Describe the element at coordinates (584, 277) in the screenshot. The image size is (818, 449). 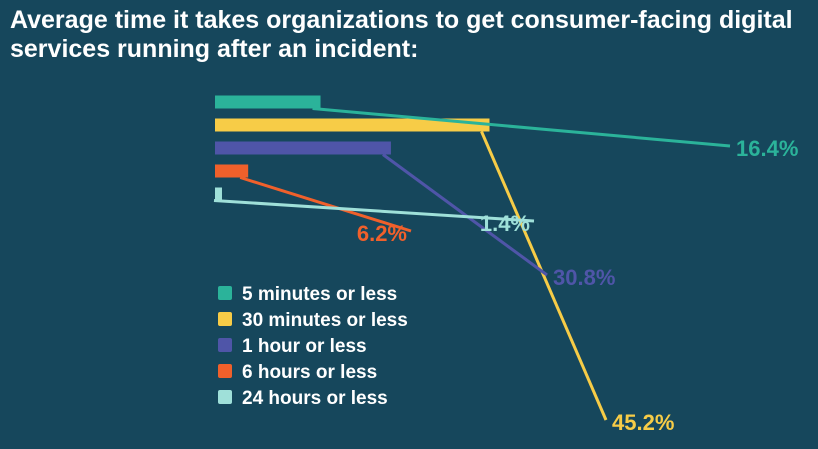
I see `value-label-1-hour-or-less: 30.8%` at that location.